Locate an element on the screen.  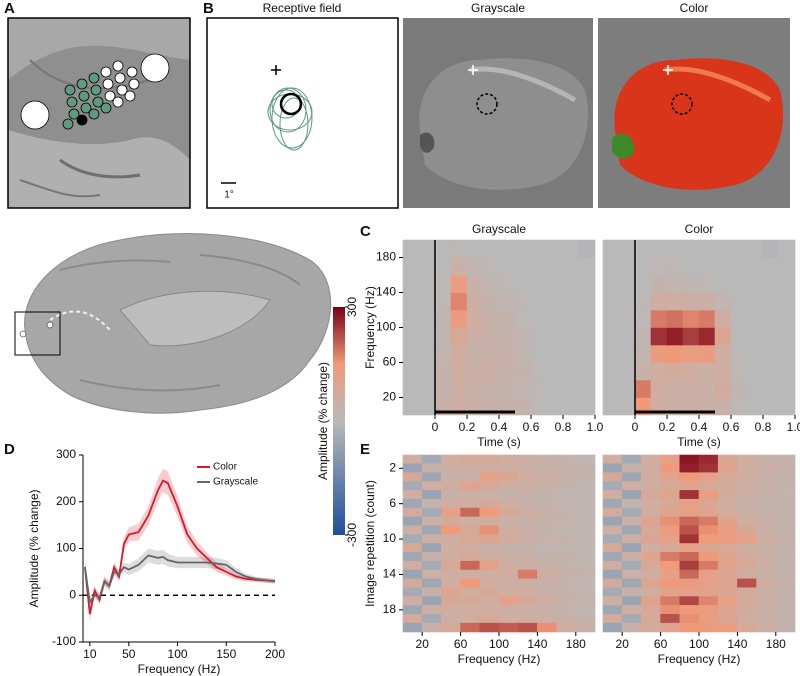
x-axis-label: Frequency (Hz) is located at coordinates (179, 669).